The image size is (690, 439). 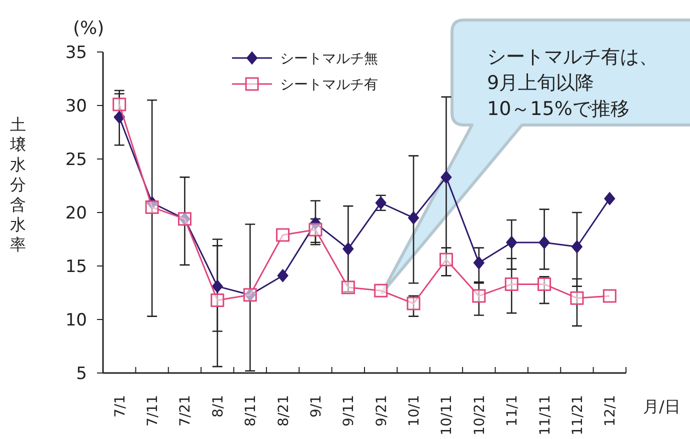 What do you see at coordinates (76, 214) in the screenshot?
I see `y-tick-label: 20` at bounding box center [76, 214].